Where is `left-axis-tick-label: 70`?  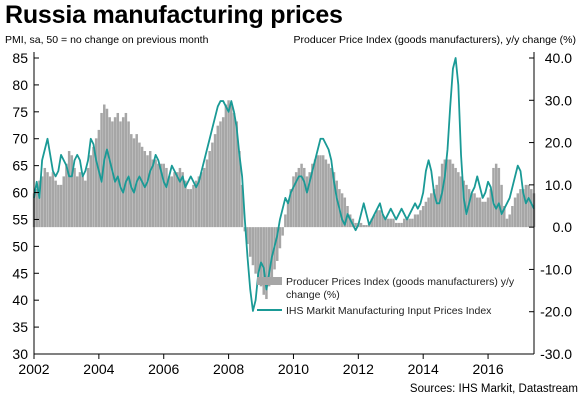
left-axis-tick-label: 70 is located at coordinates (20, 139).